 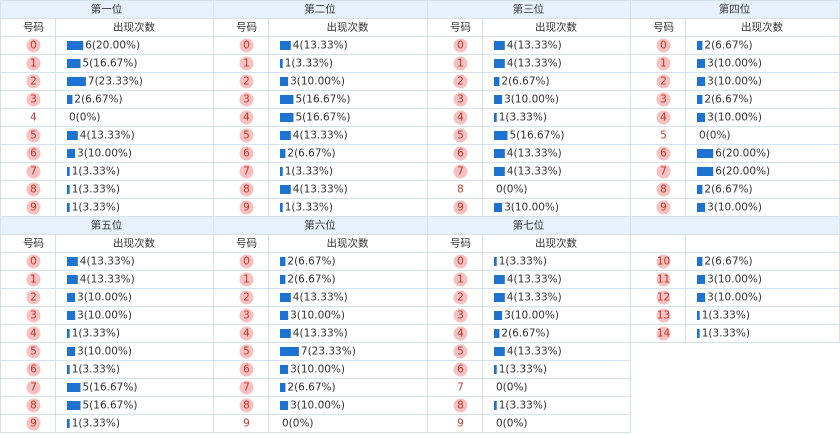 I want to click on number: 8, so click(x=246, y=406).